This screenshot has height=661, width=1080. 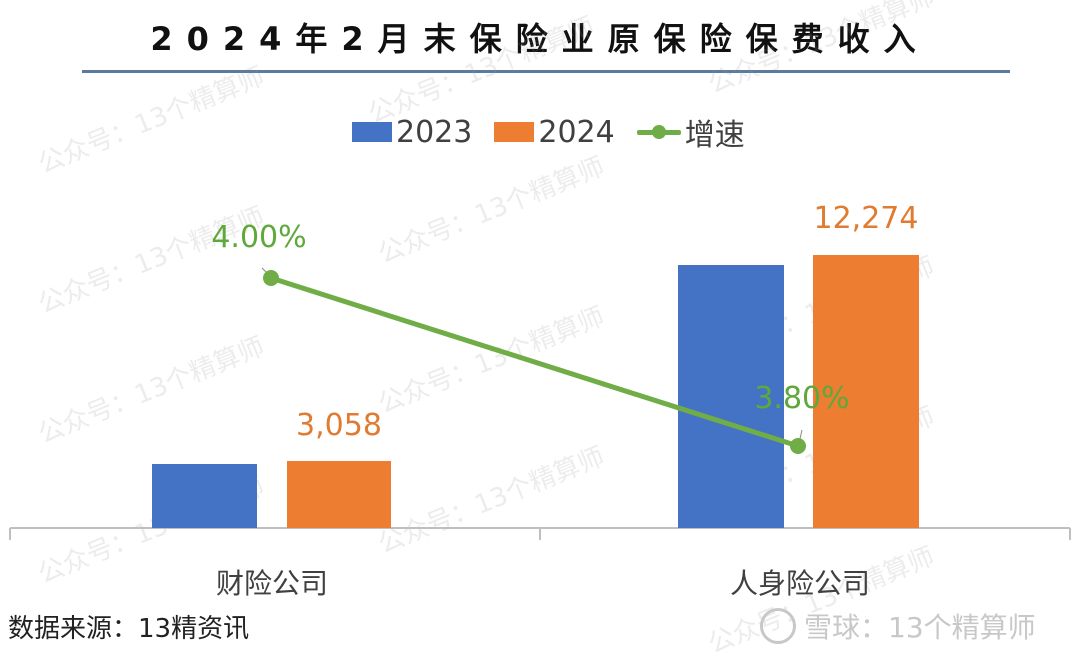 What do you see at coordinates (798, 446) in the screenshot?
I see `growth-point-life` at bounding box center [798, 446].